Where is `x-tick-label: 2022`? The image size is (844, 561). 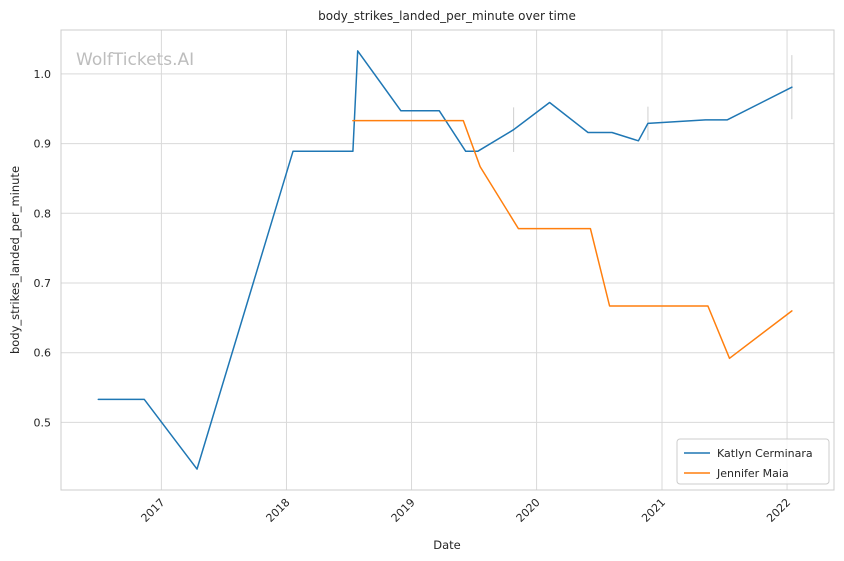 x-tick-label: 2022 is located at coordinates (778, 510).